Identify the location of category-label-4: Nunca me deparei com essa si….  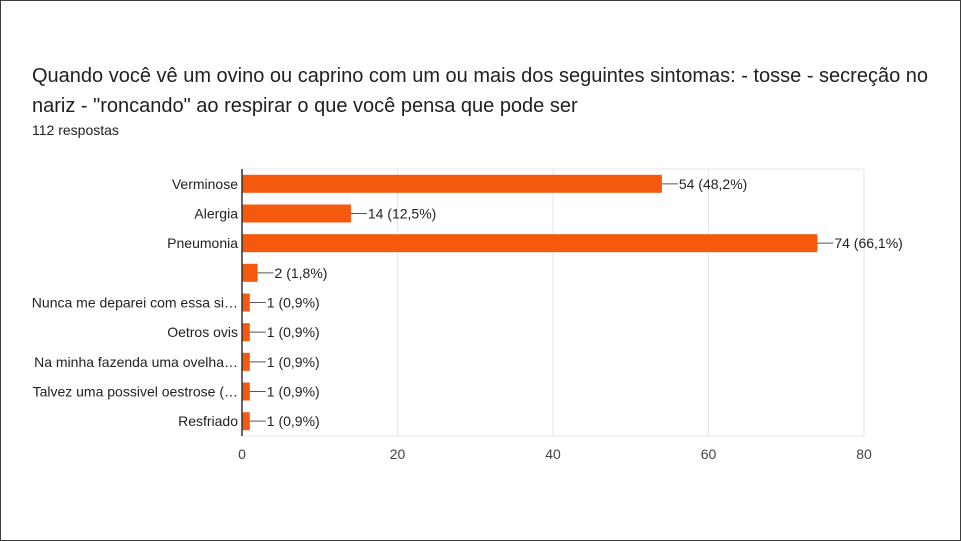
(135, 303).